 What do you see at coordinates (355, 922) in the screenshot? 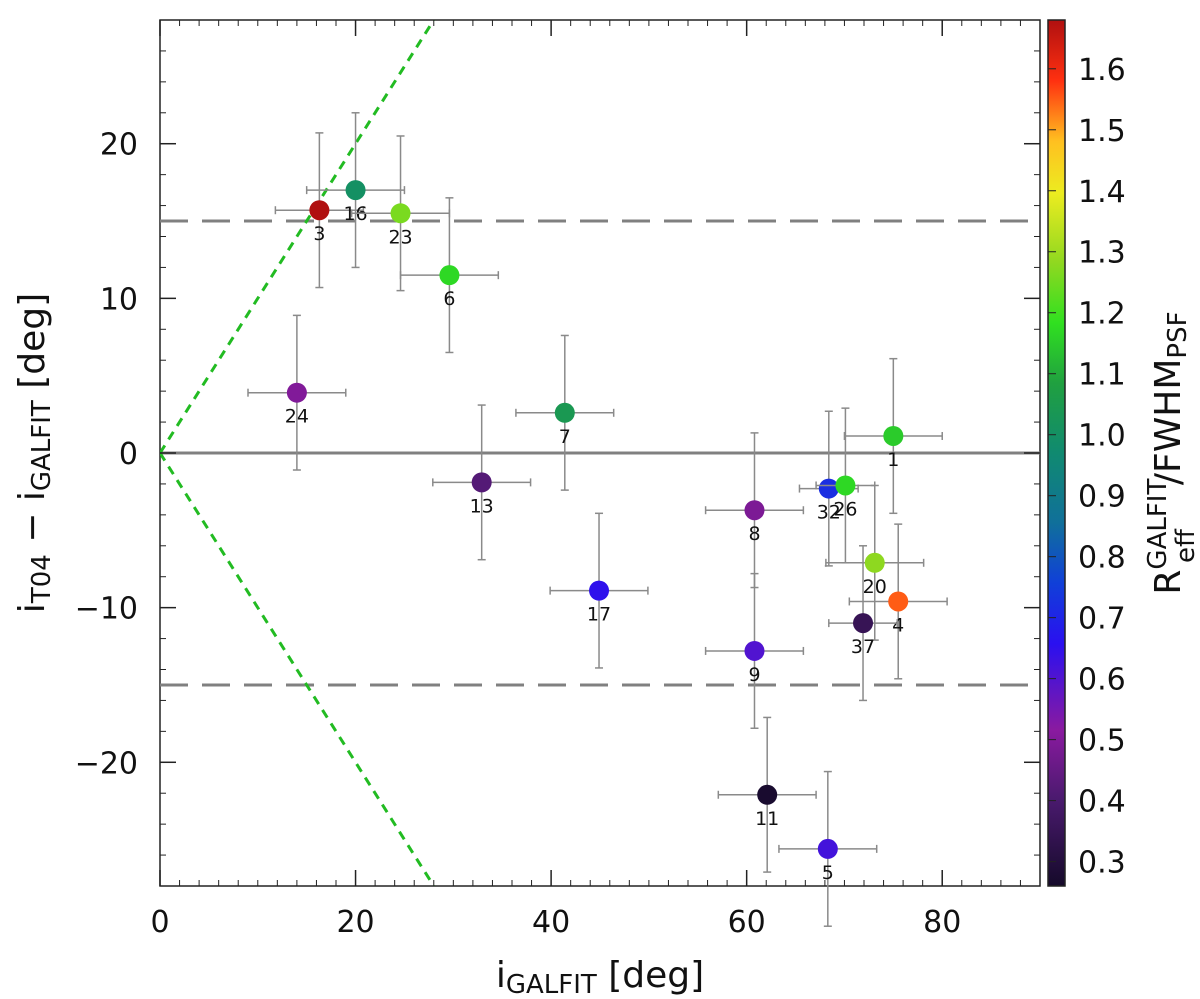
I see `x-tick-label-1: 20` at bounding box center [355, 922].